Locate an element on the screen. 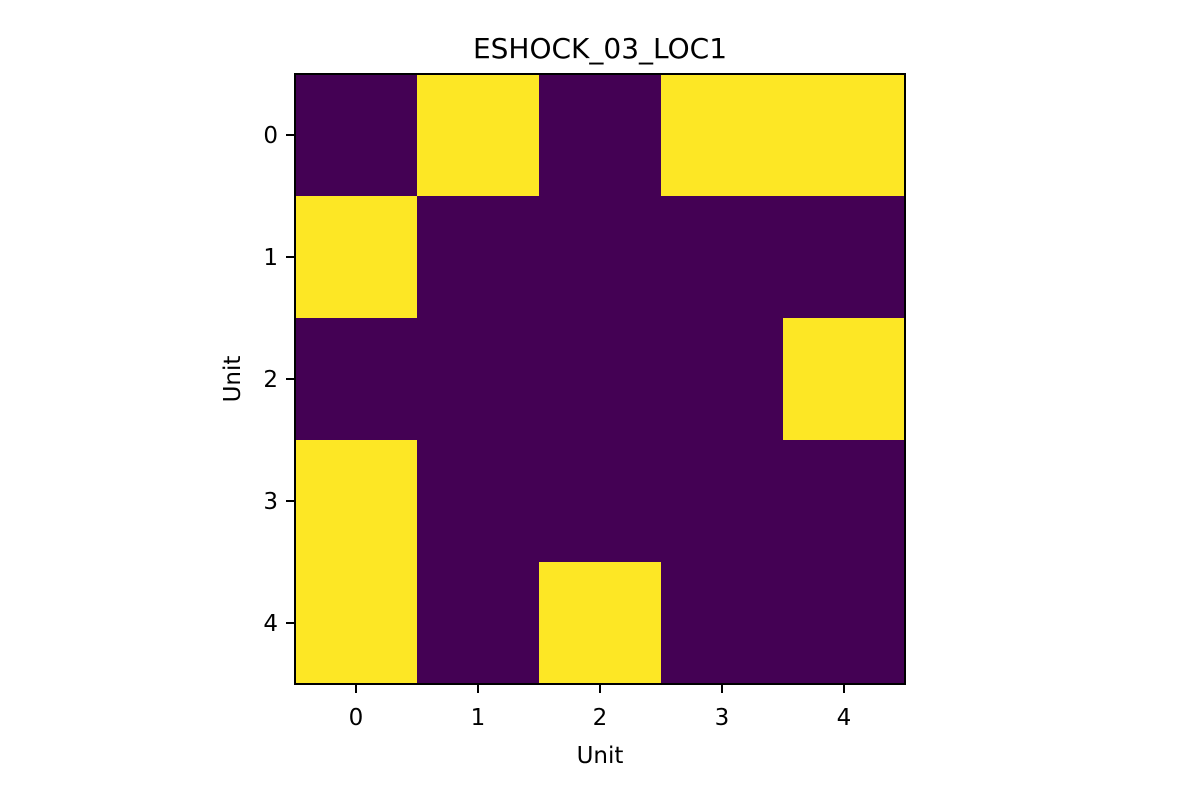 The image size is (1200, 800). x-tick-label: 2 is located at coordinates (600, 718).